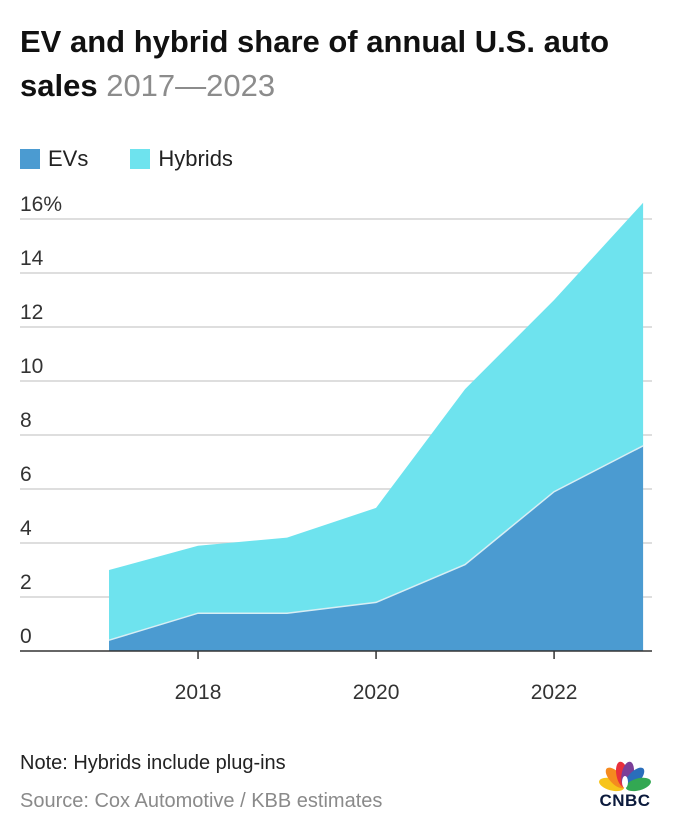 This screenshot has width=676, height=838. I want to click on chart-legend: EVs Hybrids, so click(147, 159).